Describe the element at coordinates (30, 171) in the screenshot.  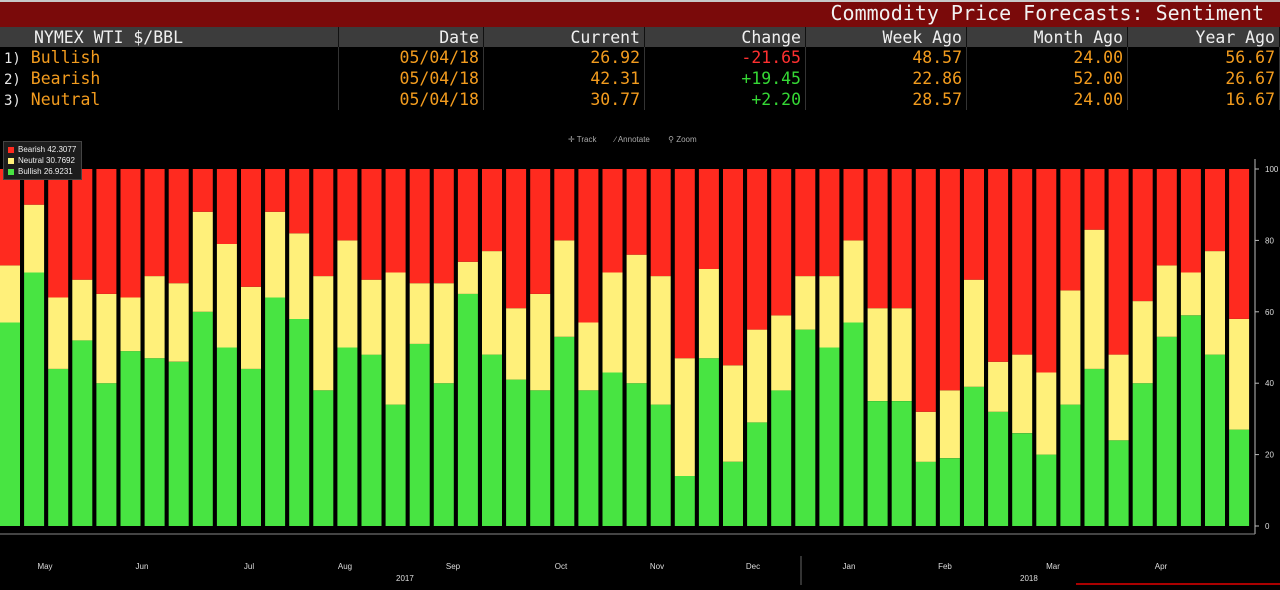
I see `legend-name: Bullish` at that location.